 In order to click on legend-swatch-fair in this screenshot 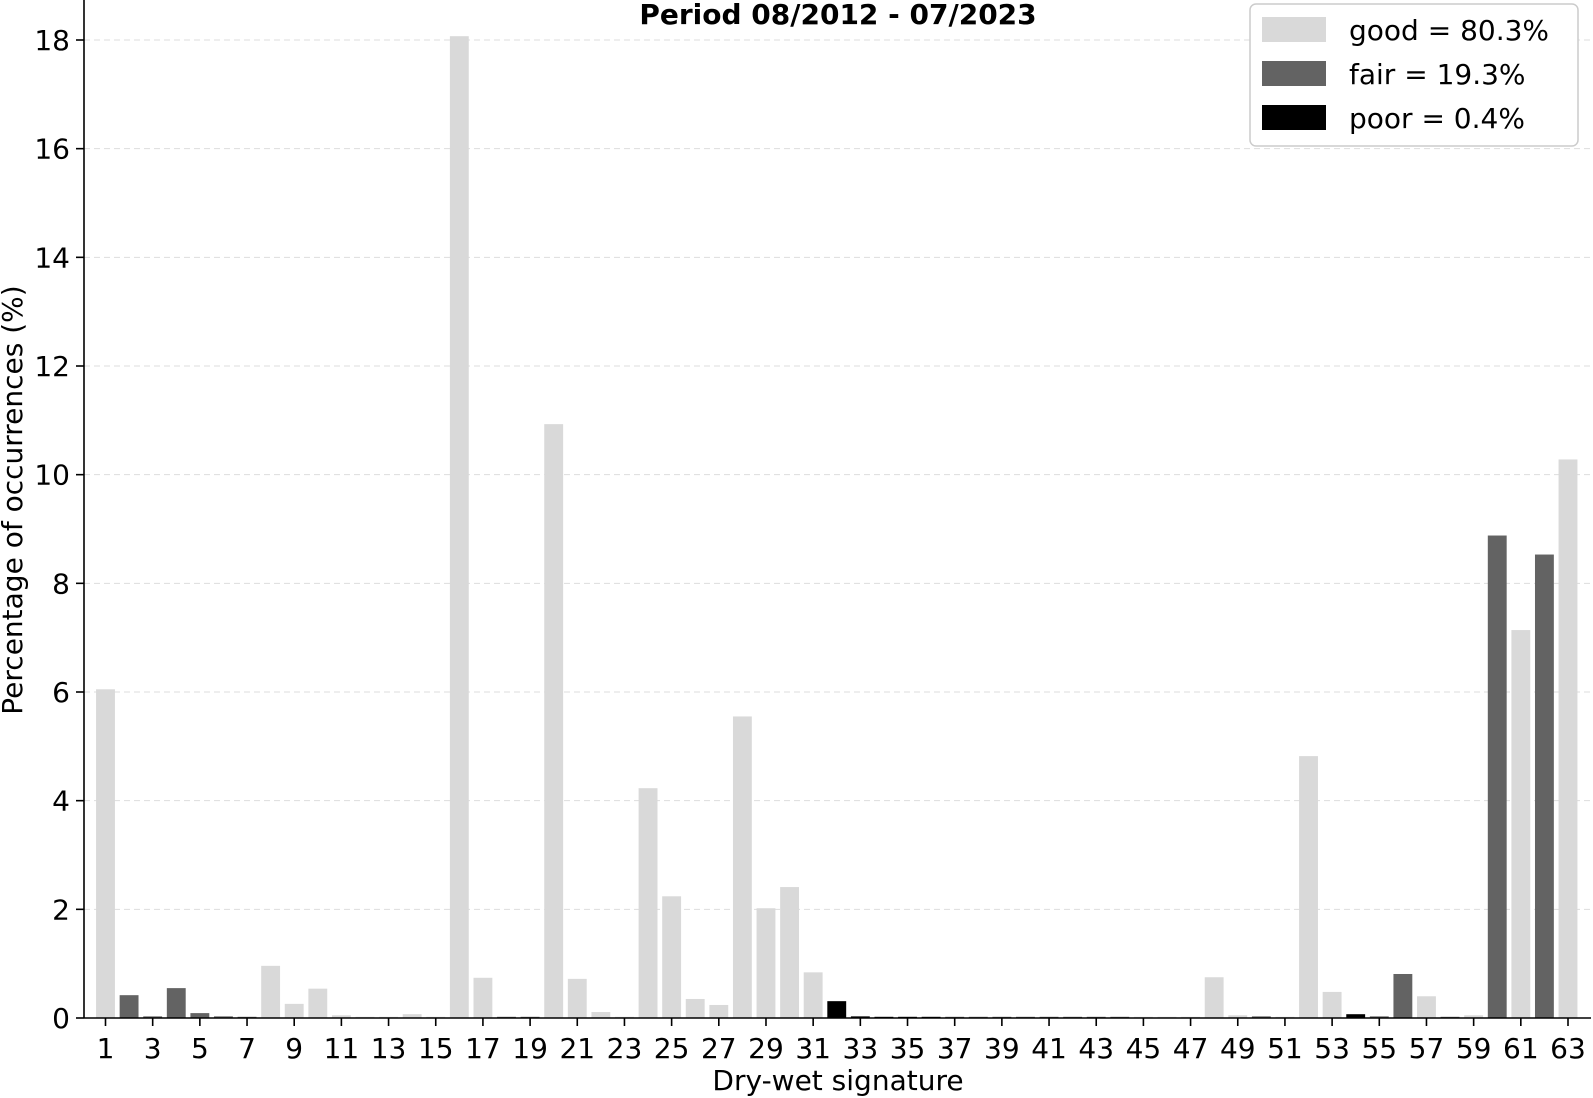, I will do `click(1294, 73)`.